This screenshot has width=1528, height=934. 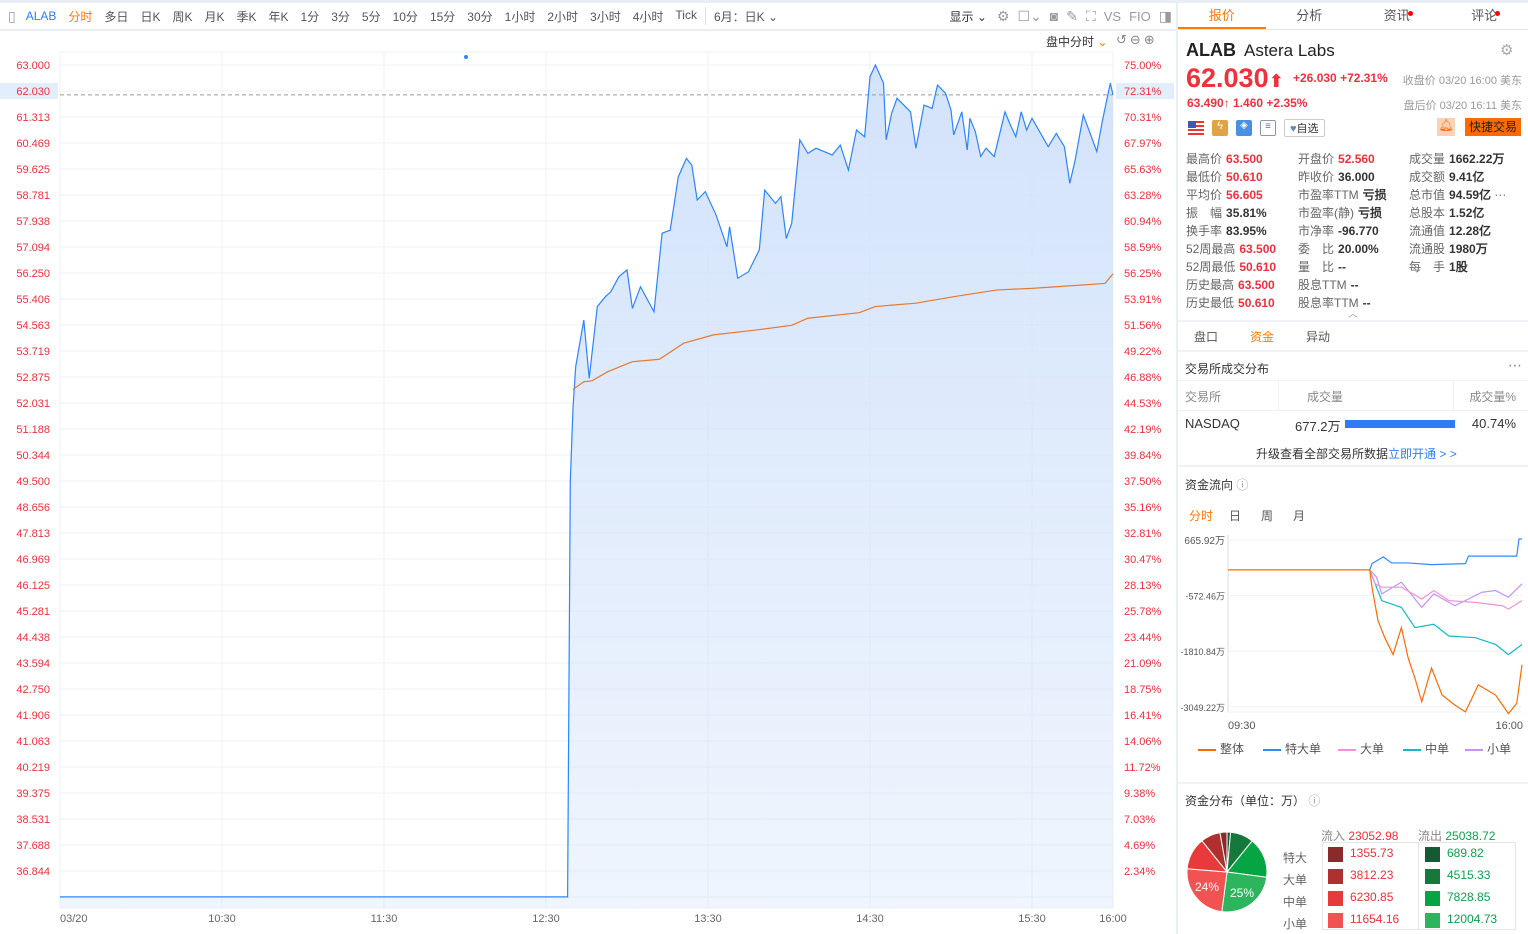 I want to click on period-tab: 3小时, so click(x=605, y=16).